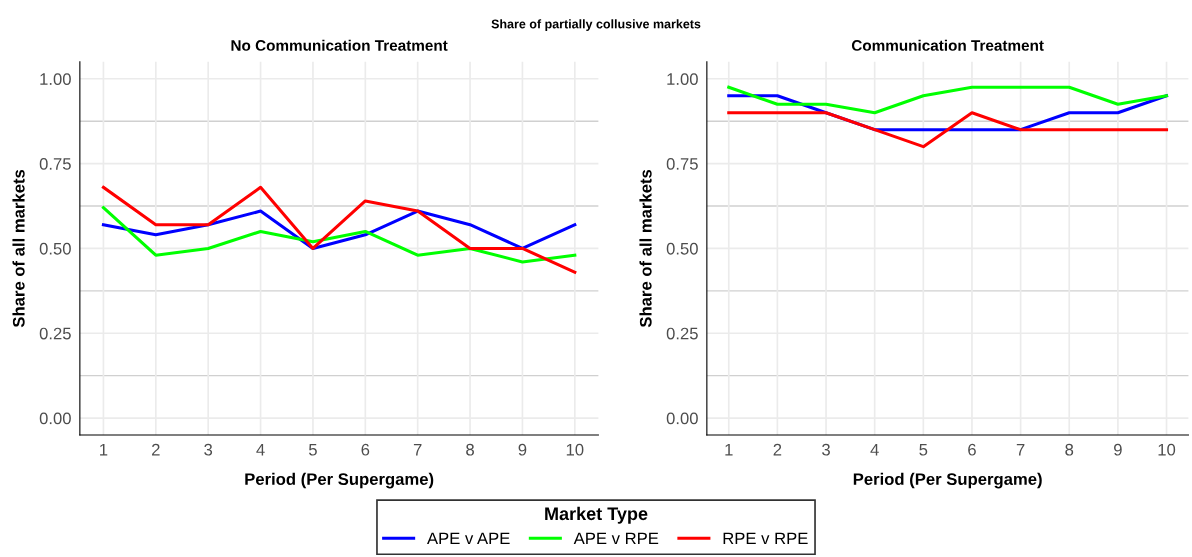  Describe the element at coordinates (765, 538) in the screenshot. I see `legend-label: RPE v RPE` at that location.